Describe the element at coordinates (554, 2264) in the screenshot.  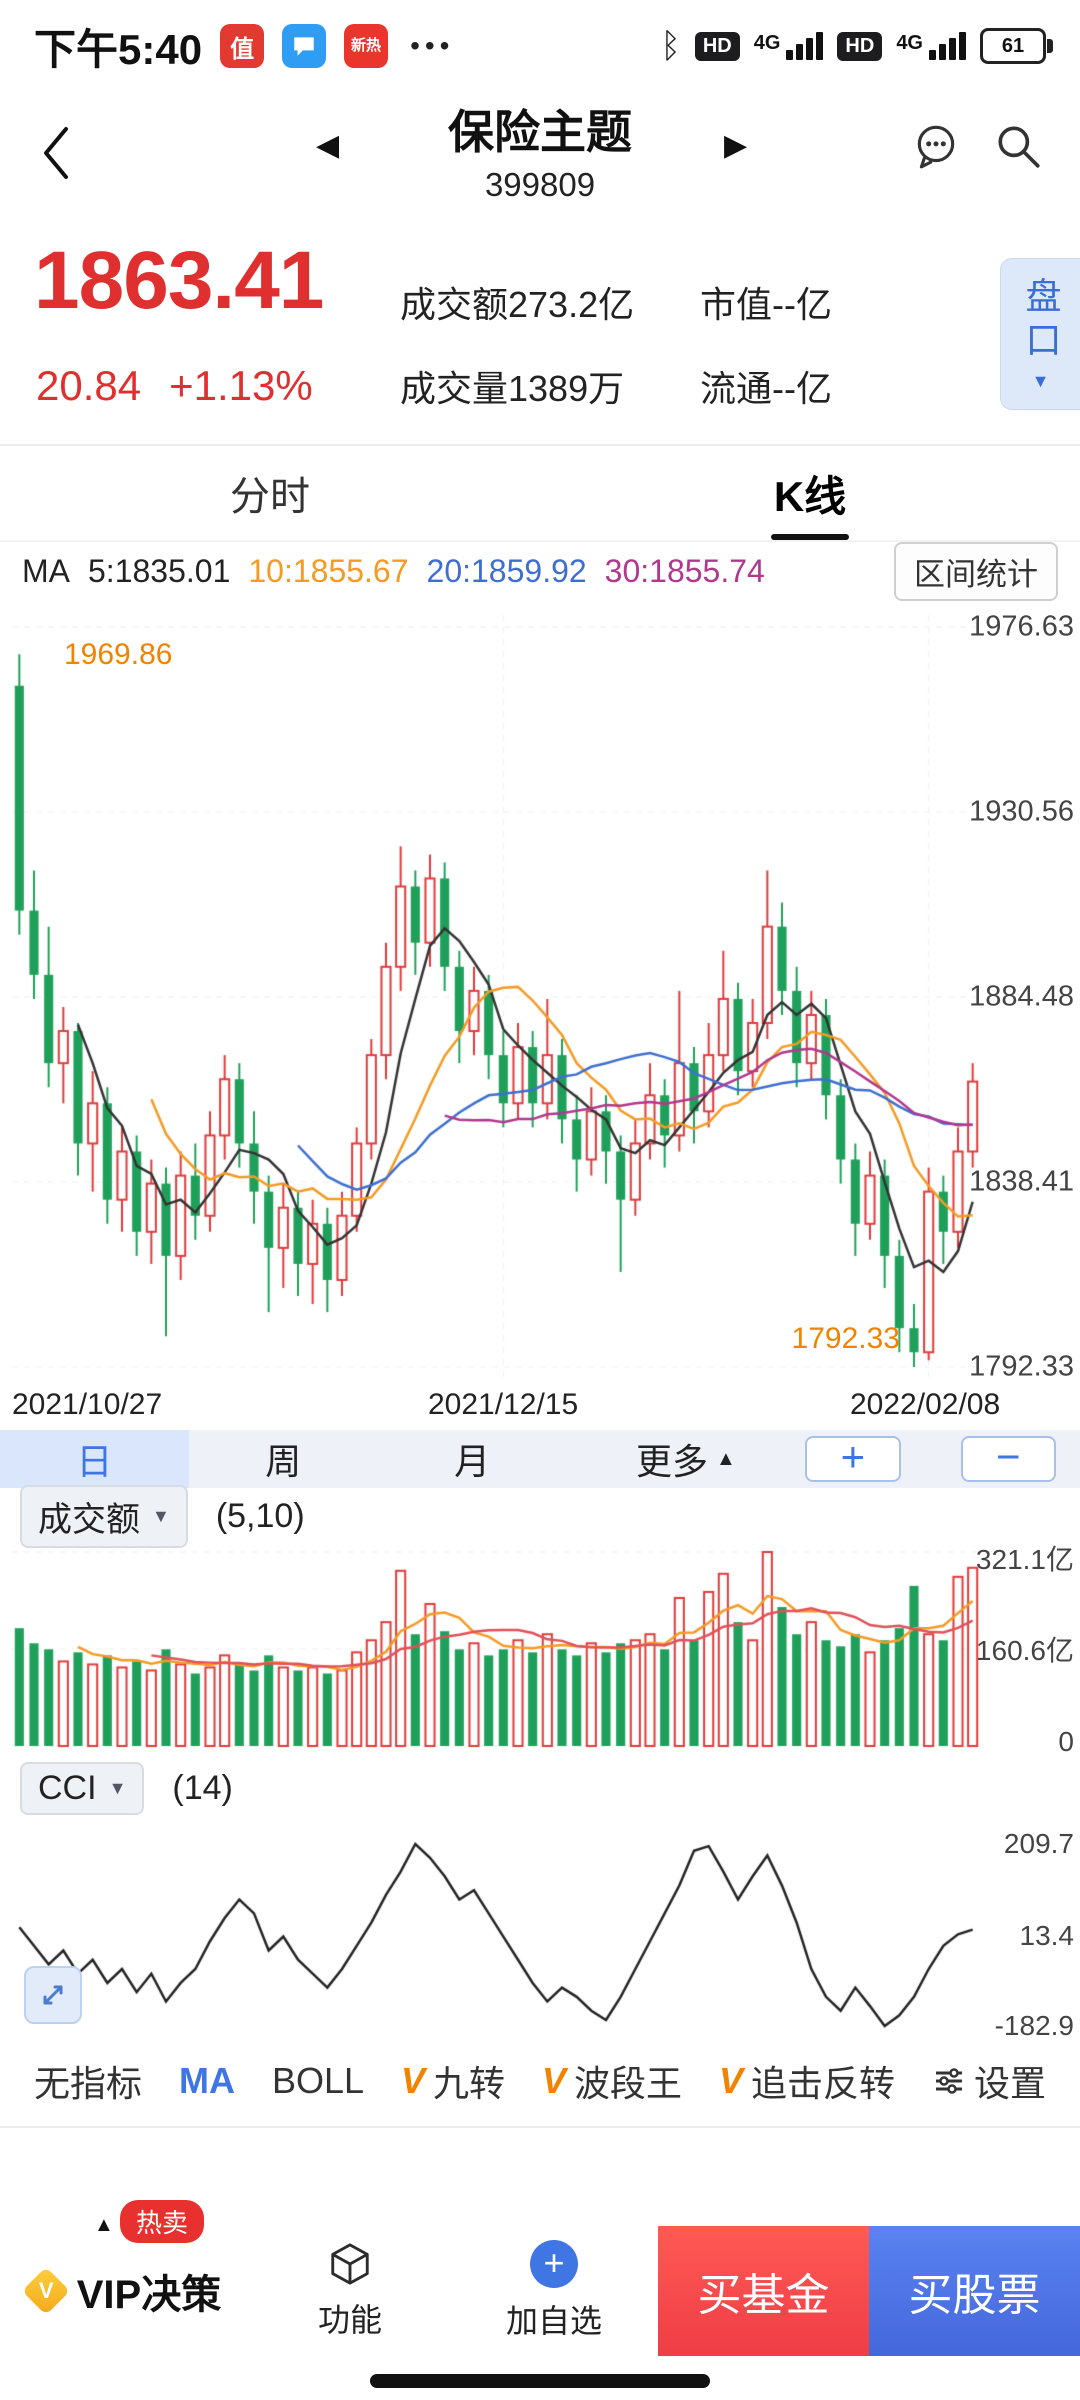
I see `plus-circle-icon: +` at that location.